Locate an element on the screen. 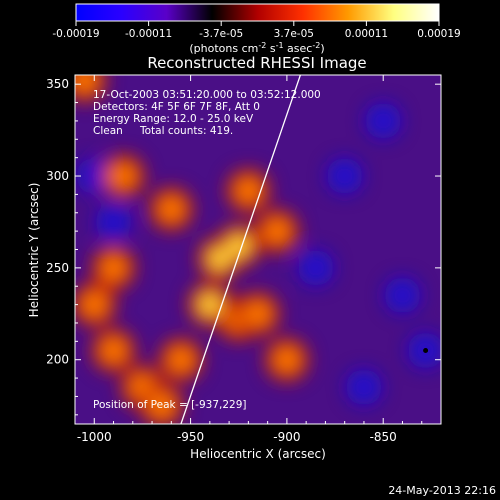  y-tick-label: 200 is located at coordinates (57, 360).